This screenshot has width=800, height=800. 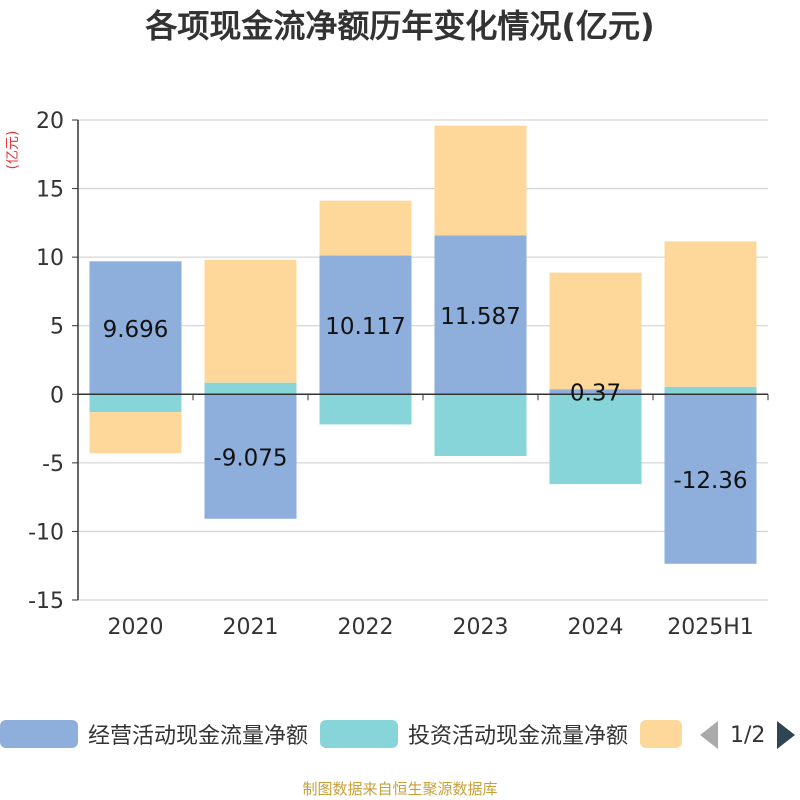 What do you see at coordinates (46, 532) in the screenshot?
I see `y-tick-label: -10` at bounding box center [46, 532].